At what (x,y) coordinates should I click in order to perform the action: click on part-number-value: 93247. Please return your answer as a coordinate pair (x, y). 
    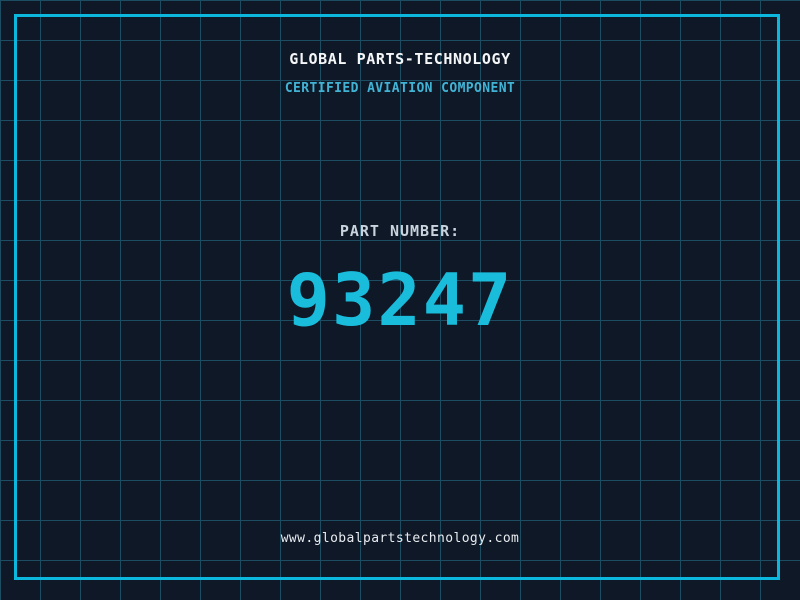
    Looking at the image, I should click on (400, 300).